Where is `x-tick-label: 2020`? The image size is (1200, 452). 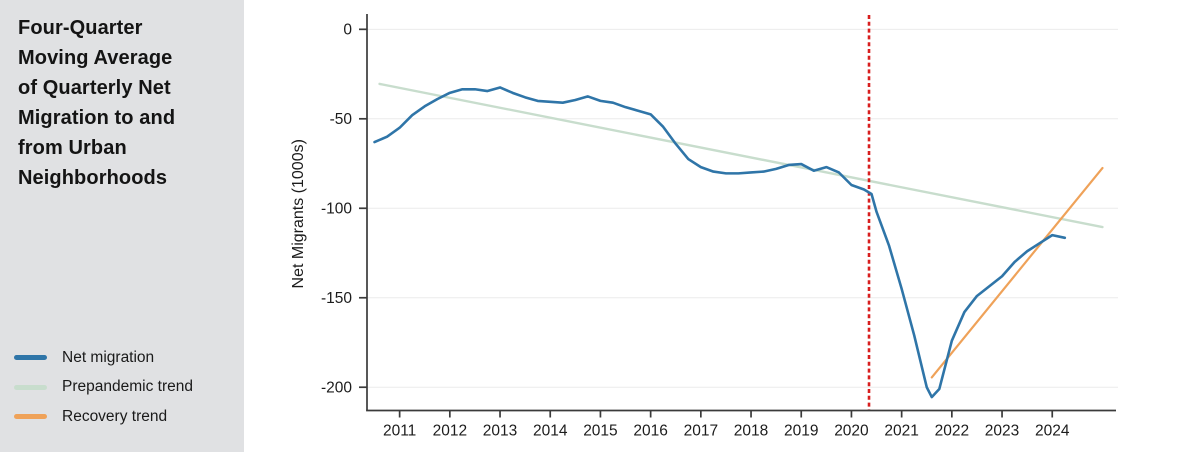
x-tick-label: 2020 is located at coordinates (851, 431).